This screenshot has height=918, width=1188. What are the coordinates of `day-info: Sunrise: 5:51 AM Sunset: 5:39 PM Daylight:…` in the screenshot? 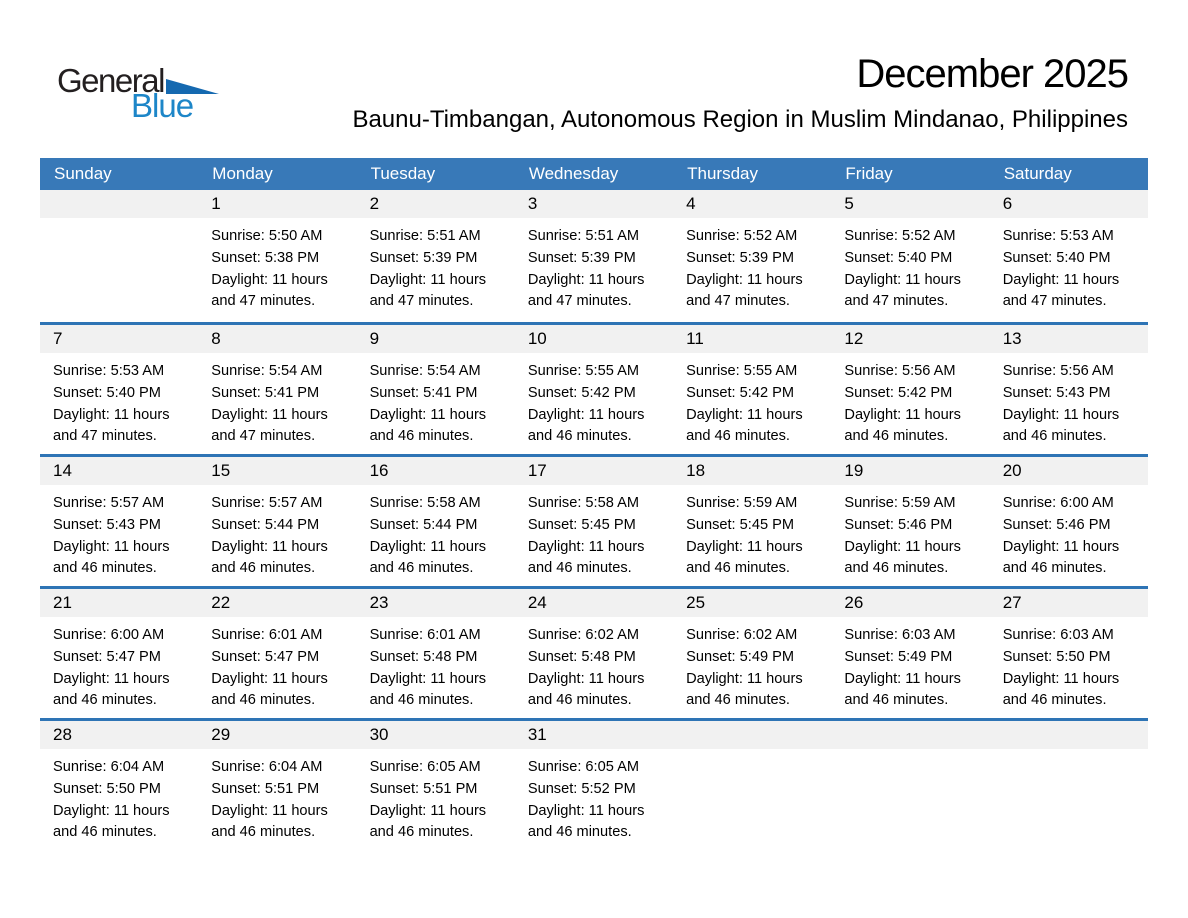 It's located at (436, 265).